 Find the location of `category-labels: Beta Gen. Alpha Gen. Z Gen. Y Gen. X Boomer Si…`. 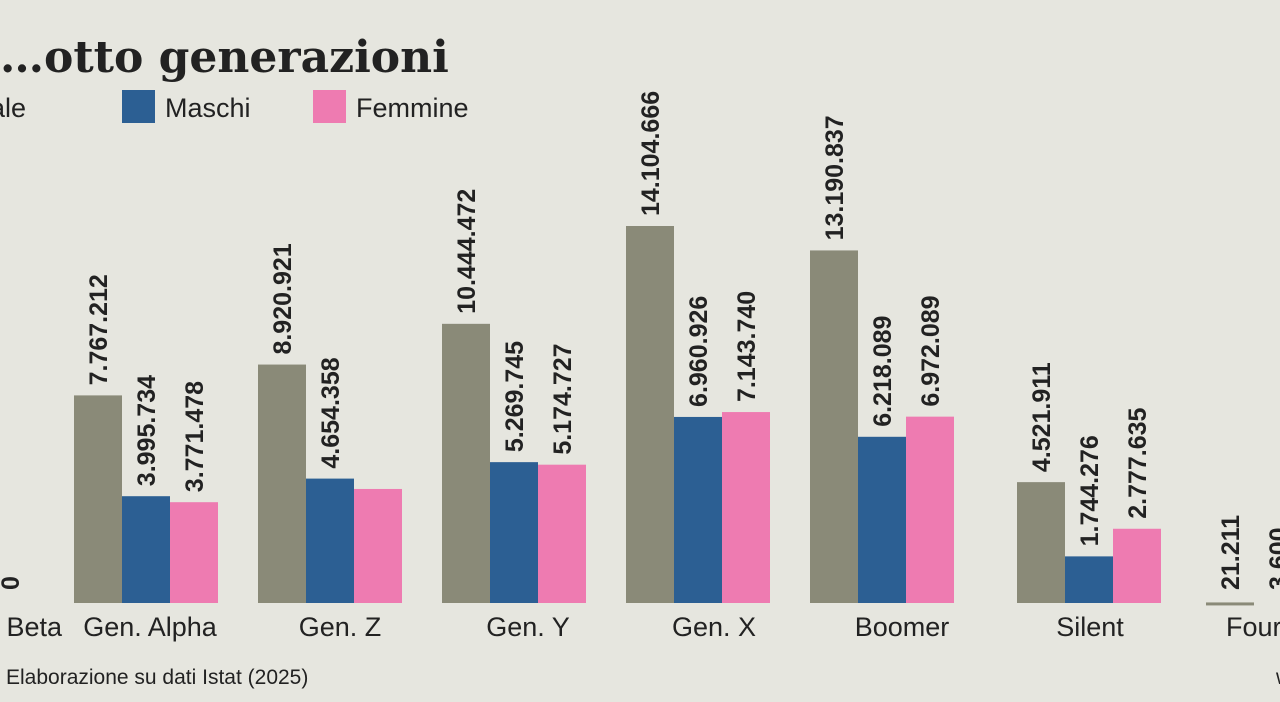

category-labels: Beta Gen. Alpha Gen. Z Gen. Y Gen. X Boomer Si… is located at coordinates (643, 627).